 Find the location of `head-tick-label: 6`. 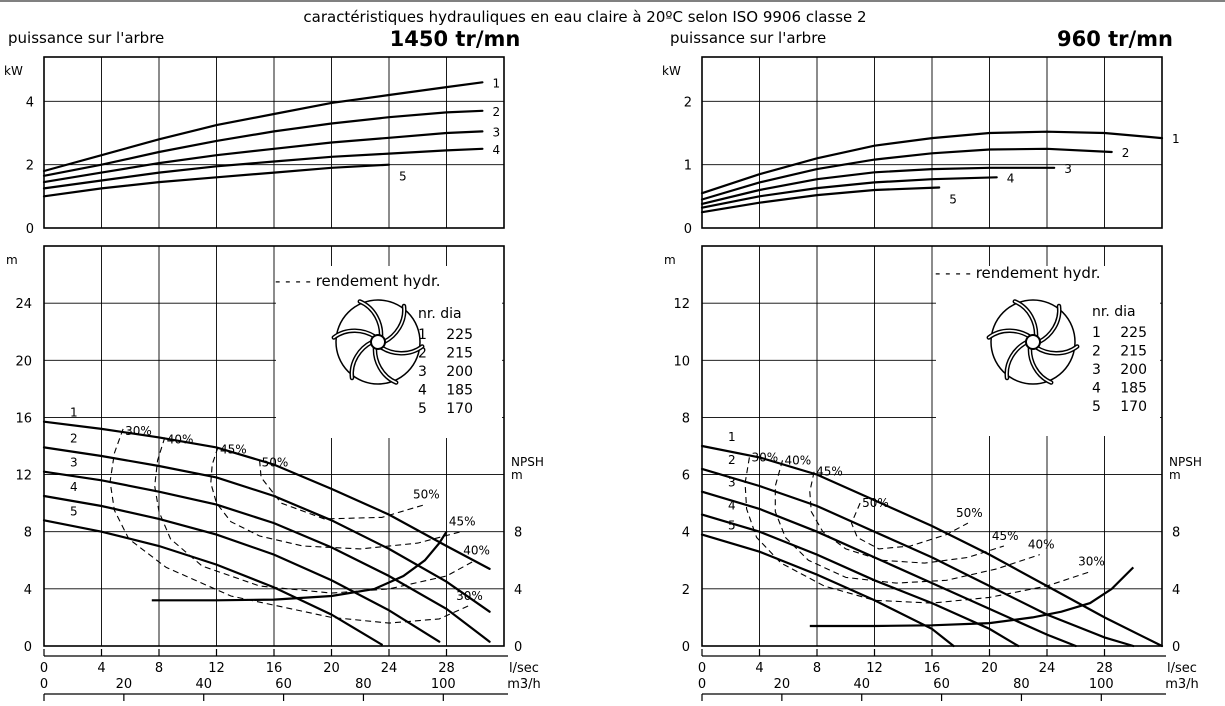

head-tick-label: 6 is located at coordinates (686, 476).